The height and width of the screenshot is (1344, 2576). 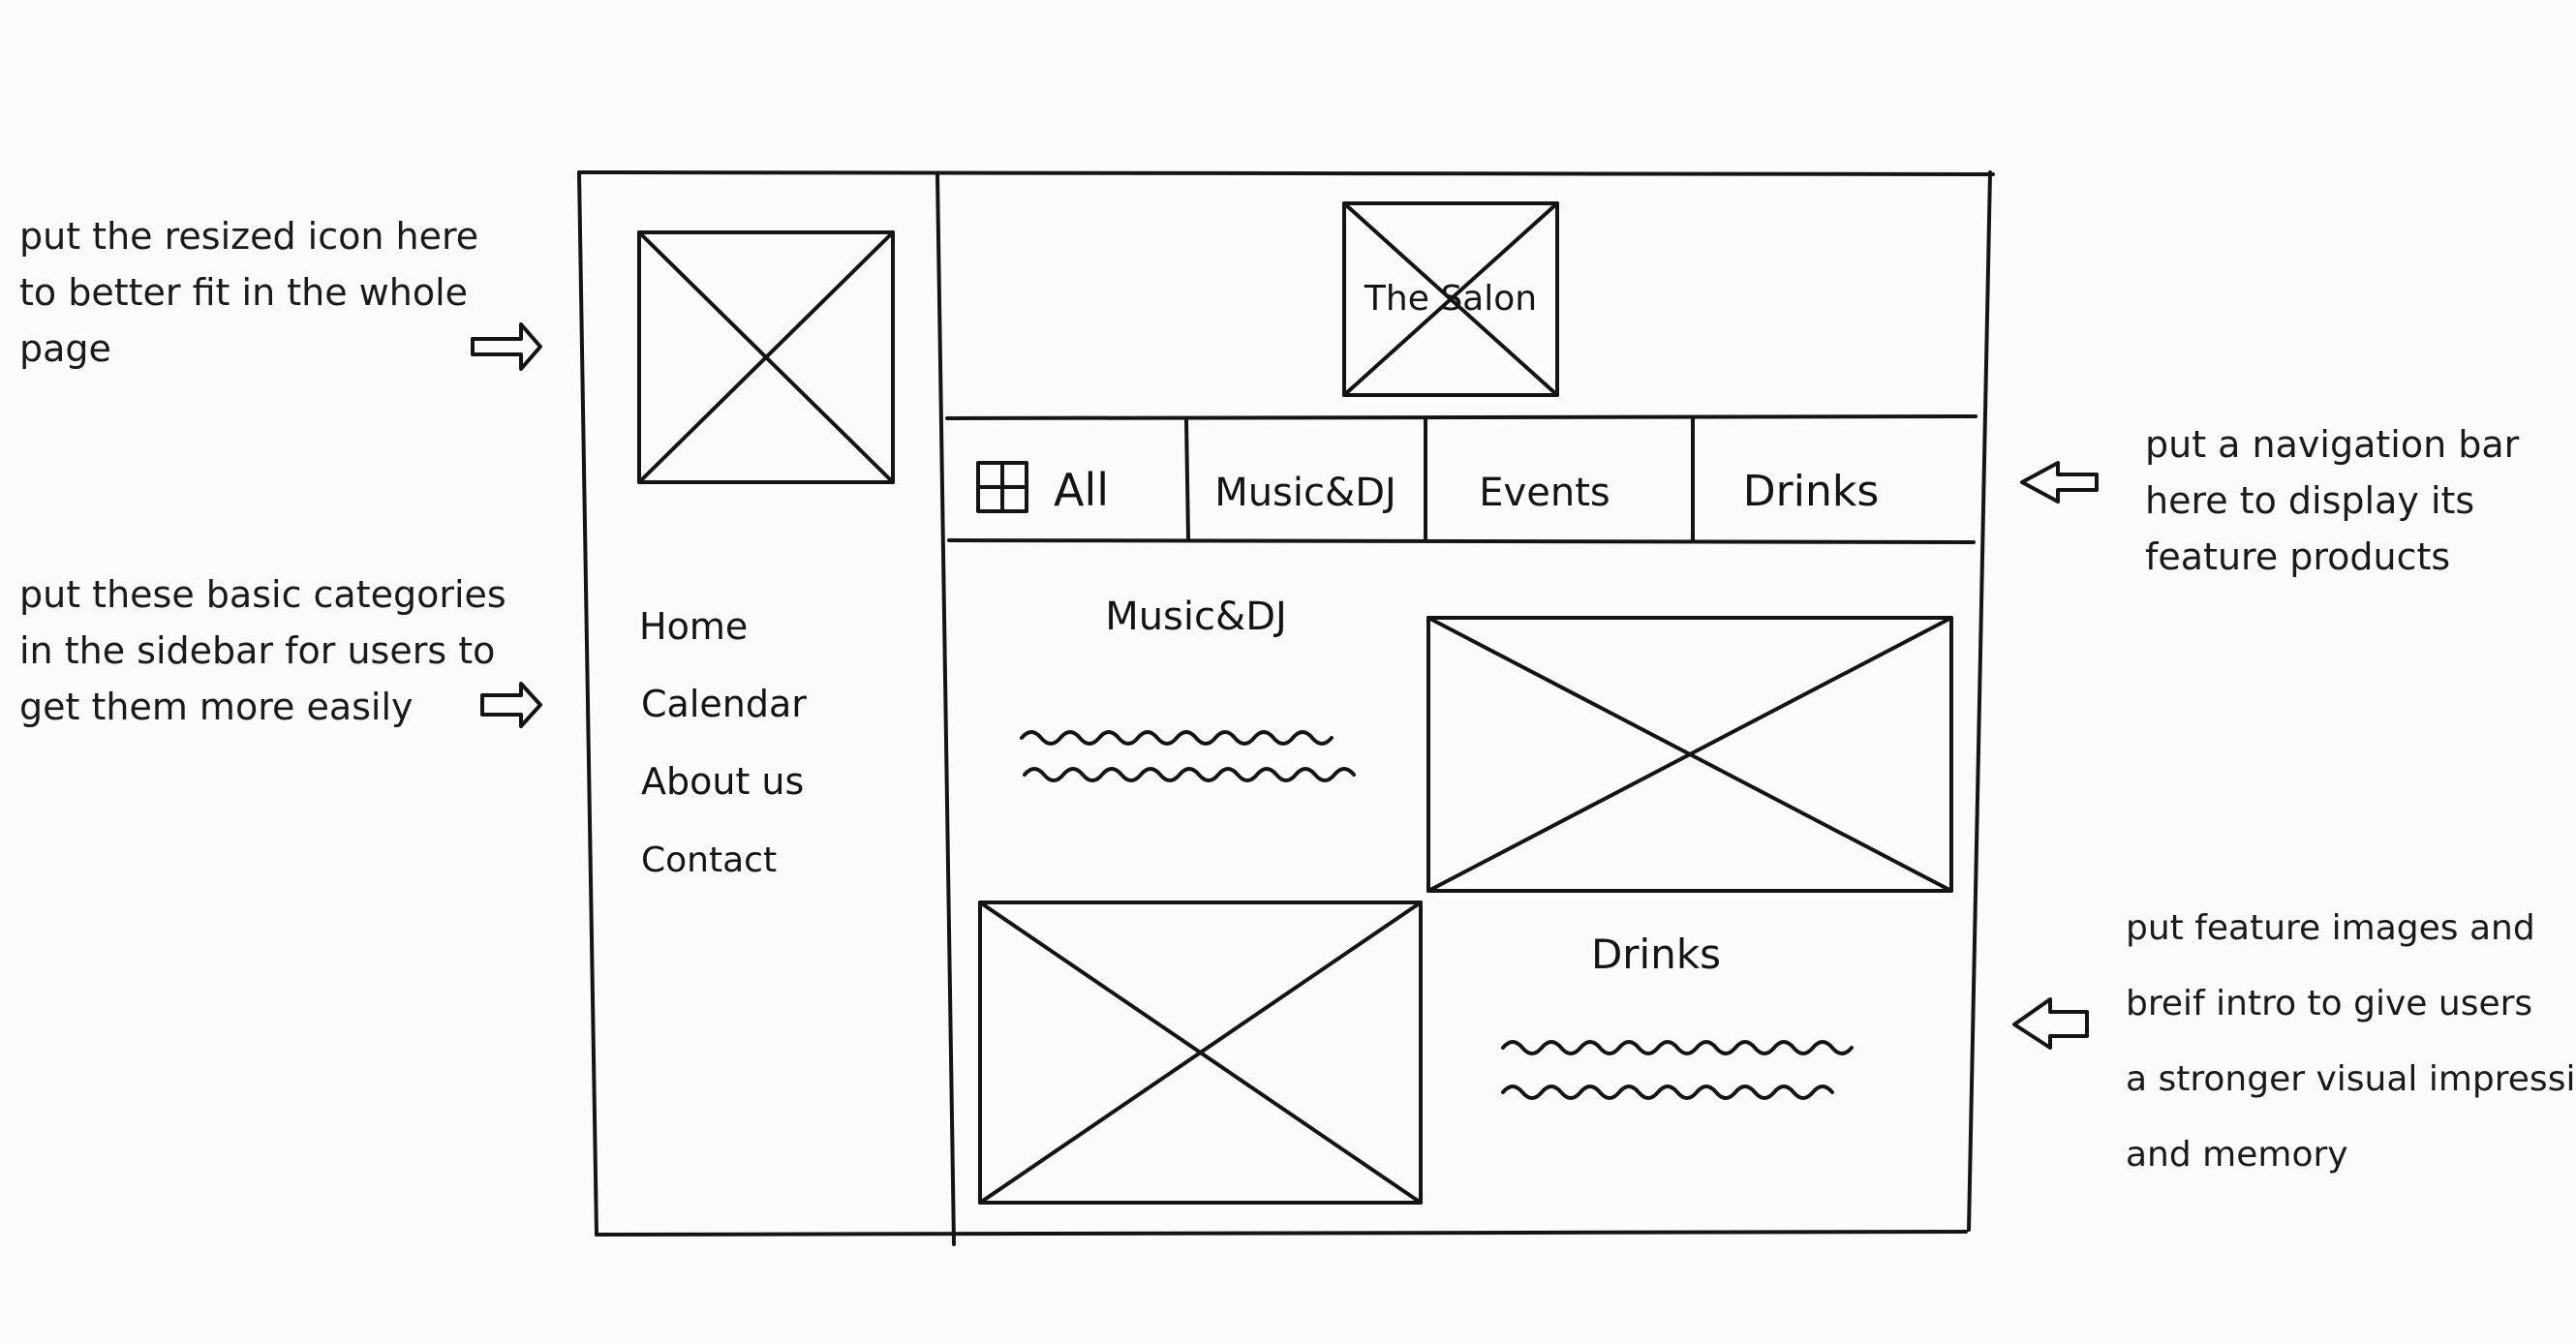 What do you see at coordinates (2351, 1079) in the screenshot?
I see `annotation-line: a stronger visual impression` at bounding box center [2351, 1079].